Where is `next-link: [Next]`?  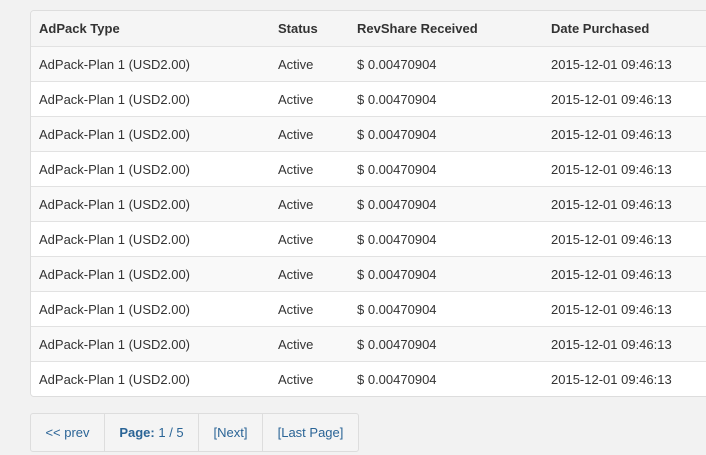 next-link: [Next] is located at coordinates (230, 432).